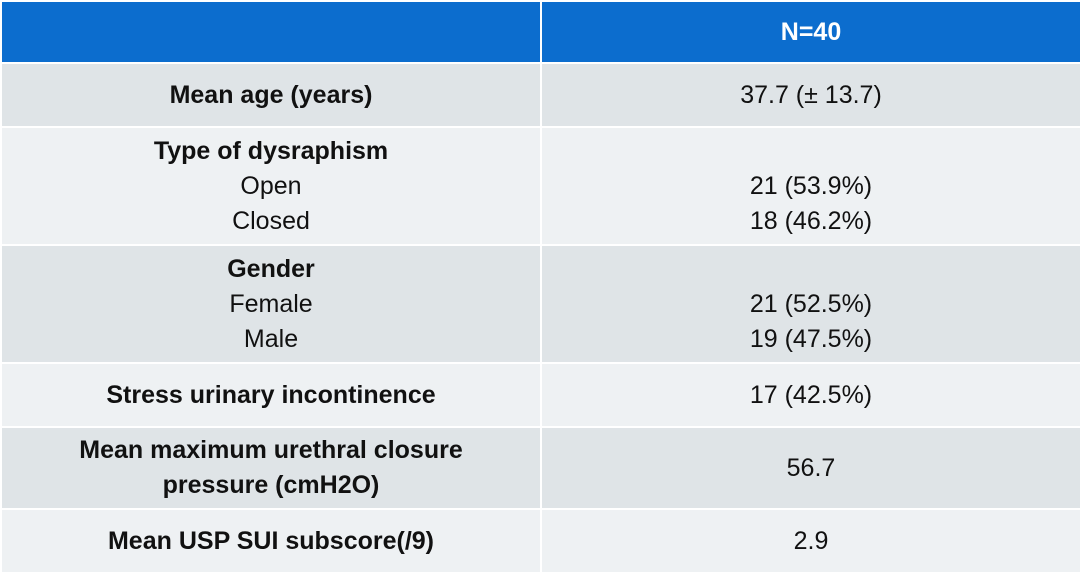 This screenshot has width=1080, height=574. Describe the element at coordinates (811, 338) in the screenshot. I see `sub-value-male: 19 (47.5%)` at that location.